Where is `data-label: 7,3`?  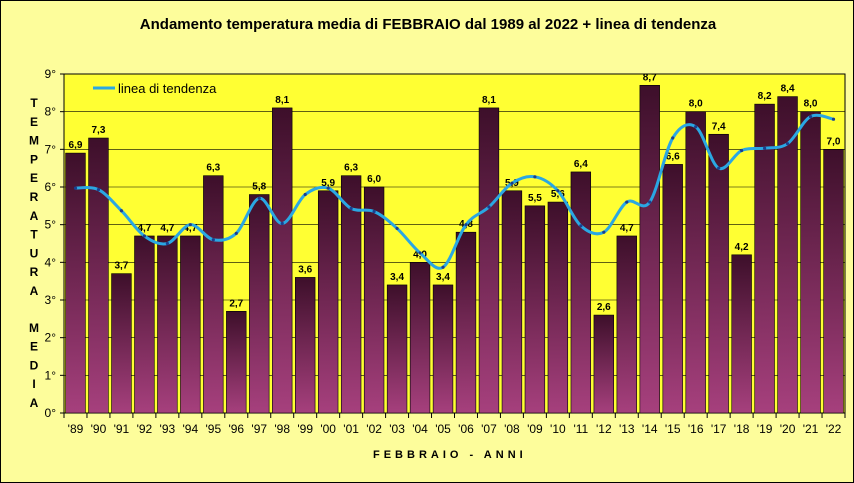
data-label: 7,3 is located at coordinates (99, 130).